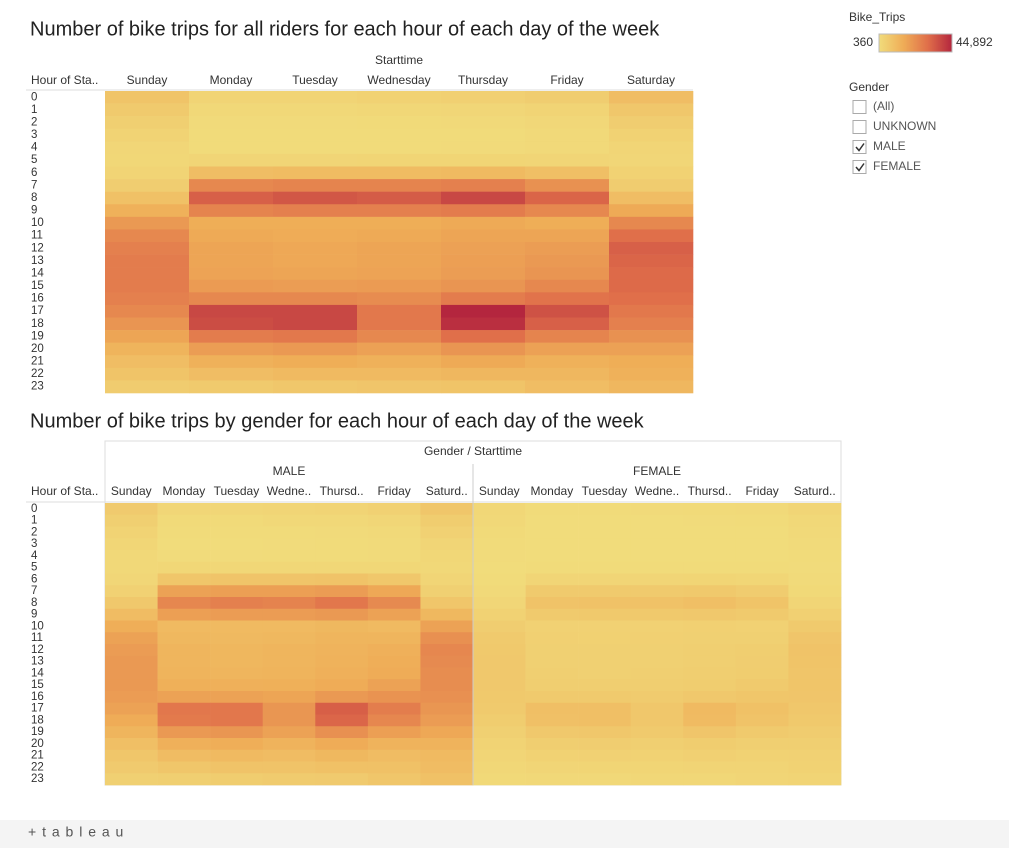 The width and height of the screenshot is (1009, 861). Describe the element at coordinates (483, 80) in the screenshot. I see `day-label: Thursday` at that location.